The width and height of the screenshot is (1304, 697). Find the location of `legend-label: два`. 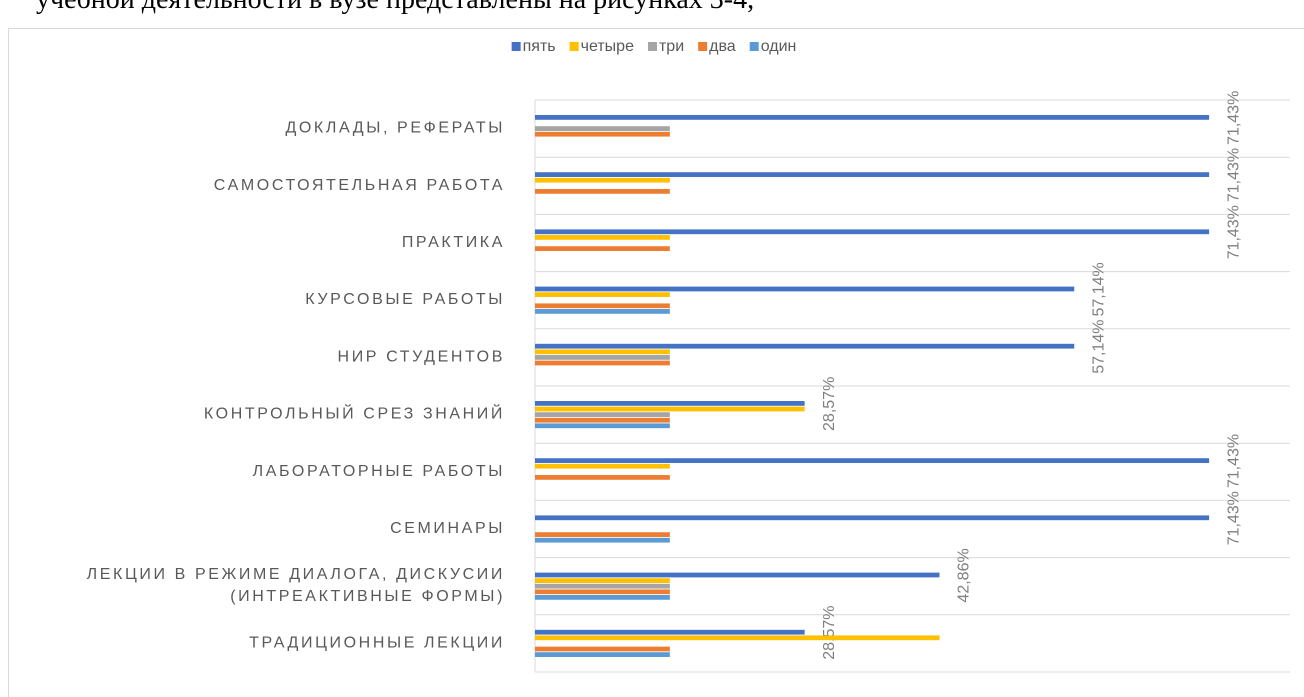

legend-label: два is located at coordinates (722, 46).